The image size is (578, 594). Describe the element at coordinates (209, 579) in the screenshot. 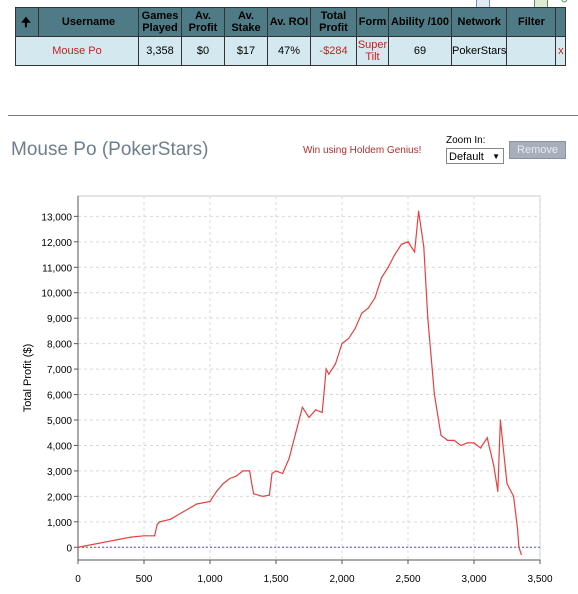

I see `x-tick-label: 1,000` at that location.